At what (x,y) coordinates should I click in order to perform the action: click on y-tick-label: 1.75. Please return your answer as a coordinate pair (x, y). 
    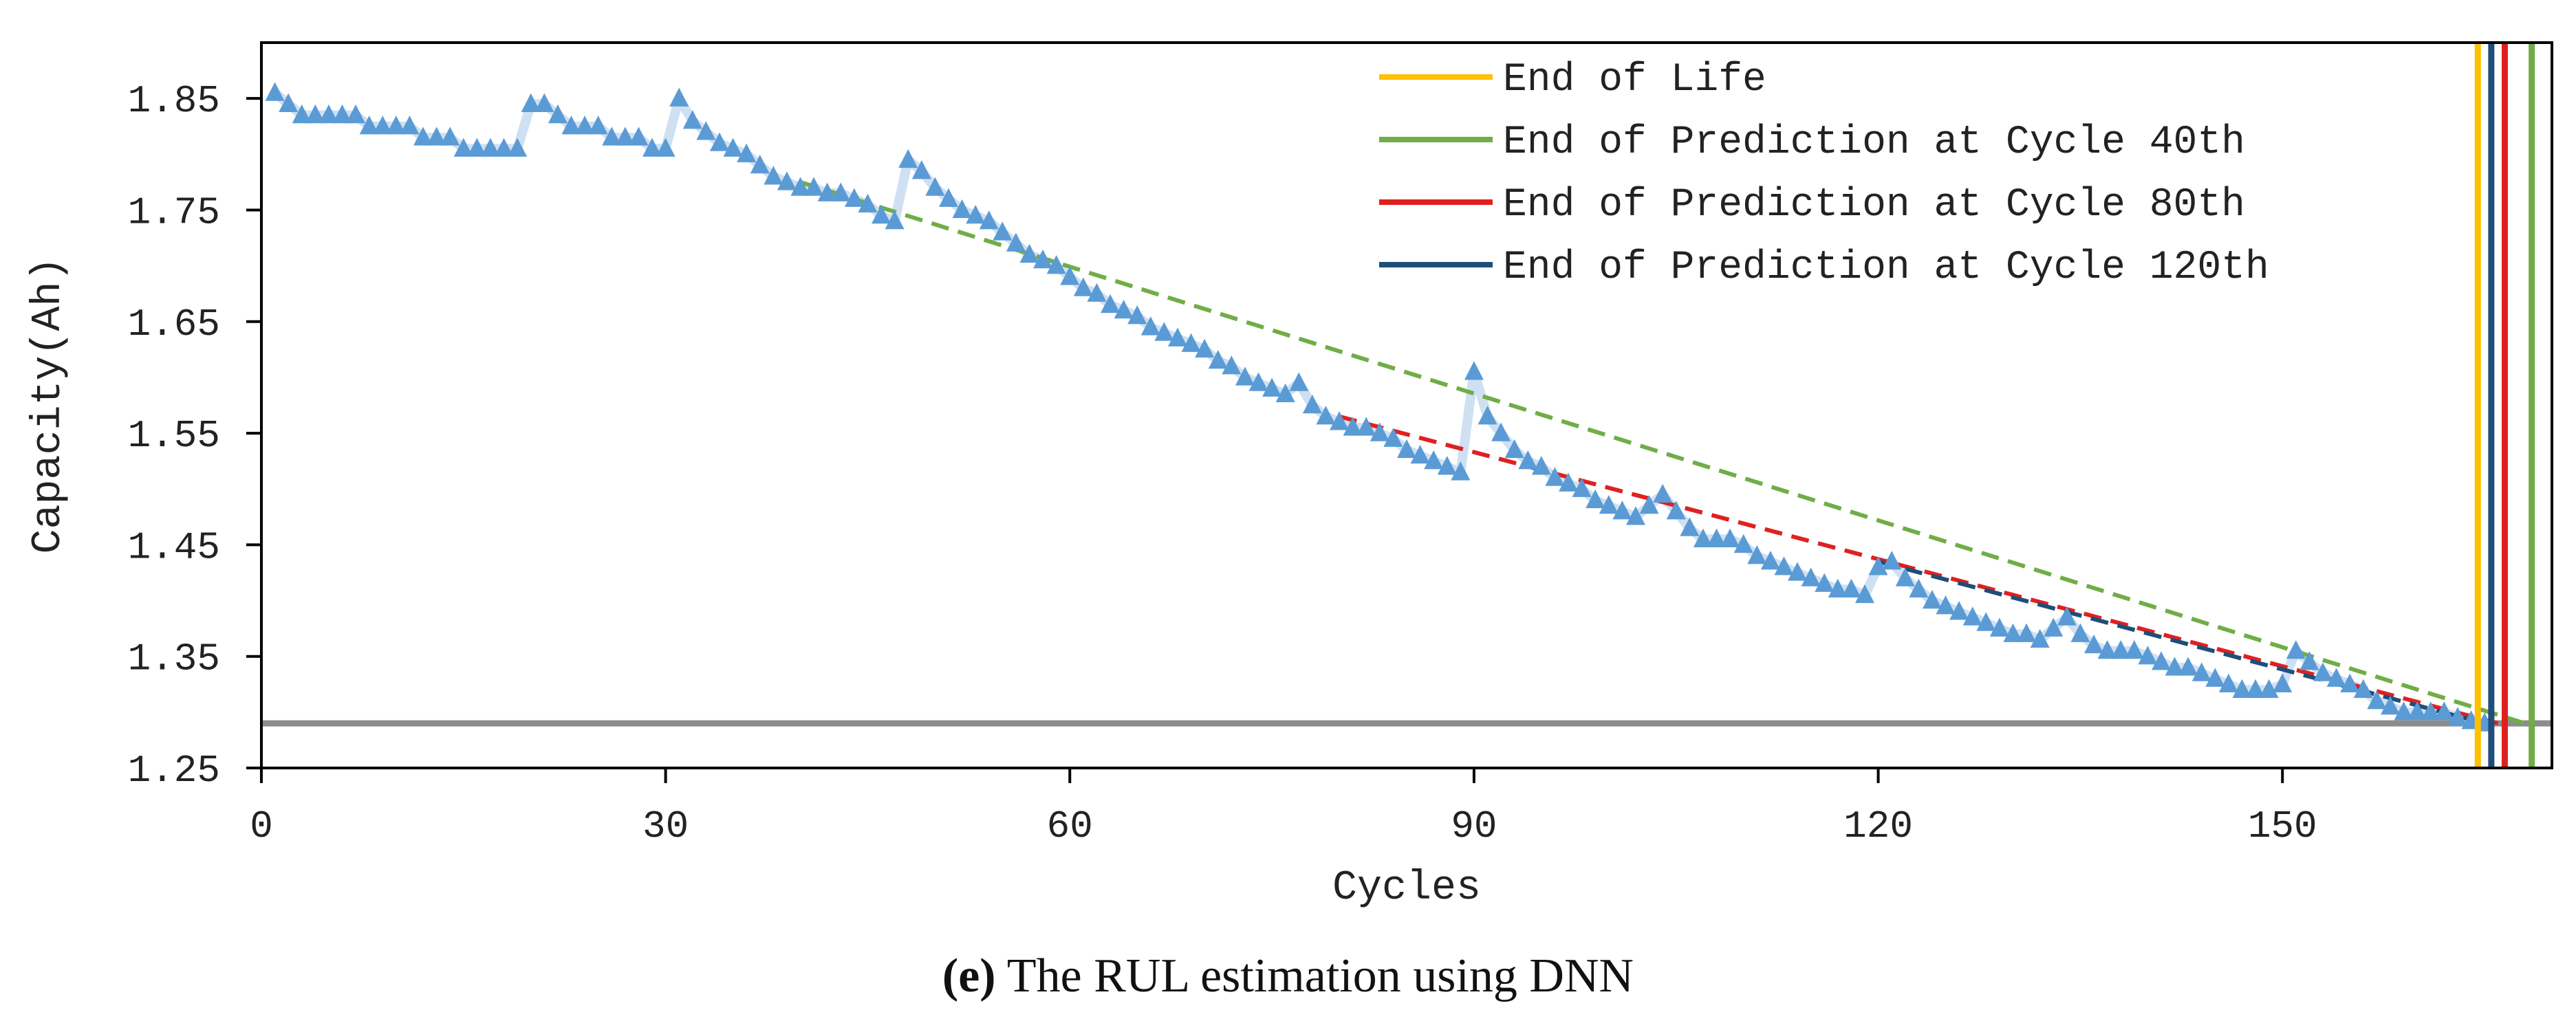
    Looking at the image, I should click on (174, 212).